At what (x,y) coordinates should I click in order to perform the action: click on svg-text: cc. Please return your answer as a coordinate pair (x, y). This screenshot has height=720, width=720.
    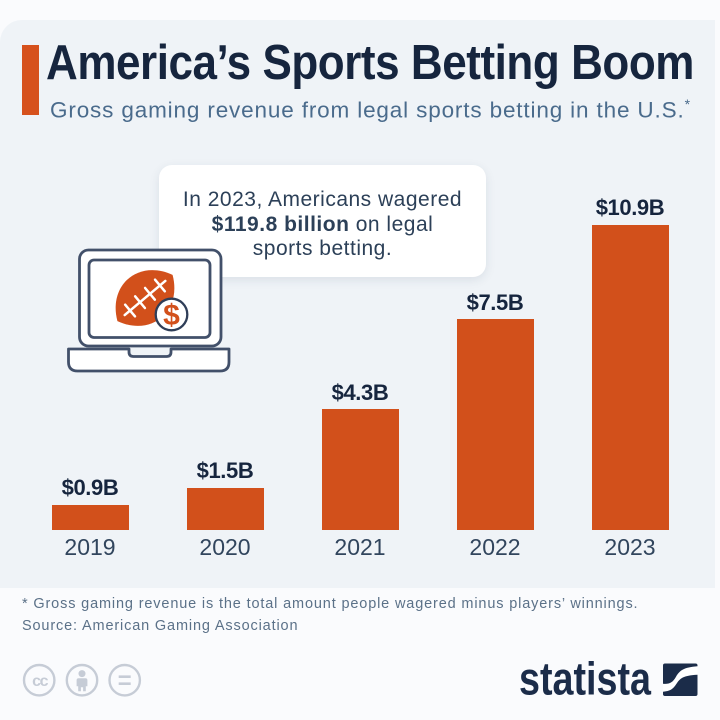
    Looking at the image, I should click on (40, 681).